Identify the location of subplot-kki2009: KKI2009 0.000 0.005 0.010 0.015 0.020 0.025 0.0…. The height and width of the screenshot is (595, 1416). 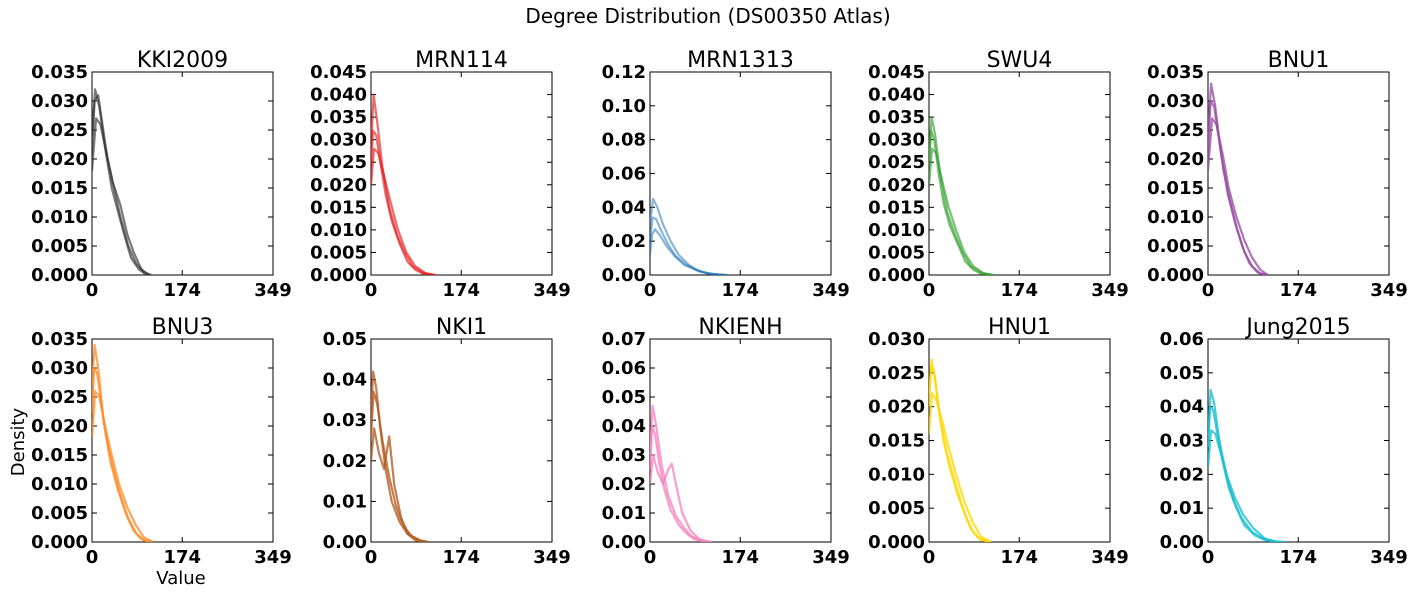
(161, 174).